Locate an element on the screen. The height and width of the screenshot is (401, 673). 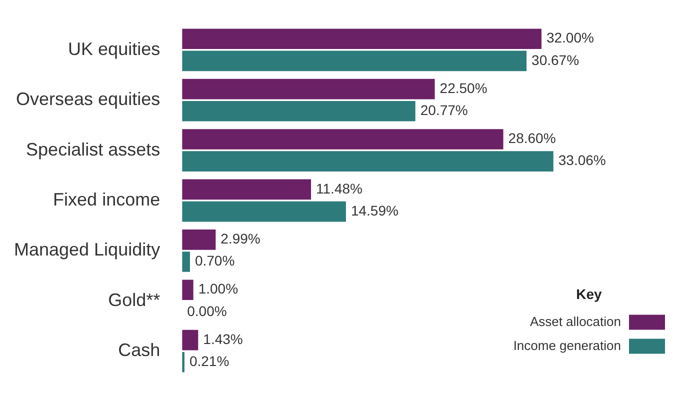
data-label: 20.77% is located at coordinates (444, 110).